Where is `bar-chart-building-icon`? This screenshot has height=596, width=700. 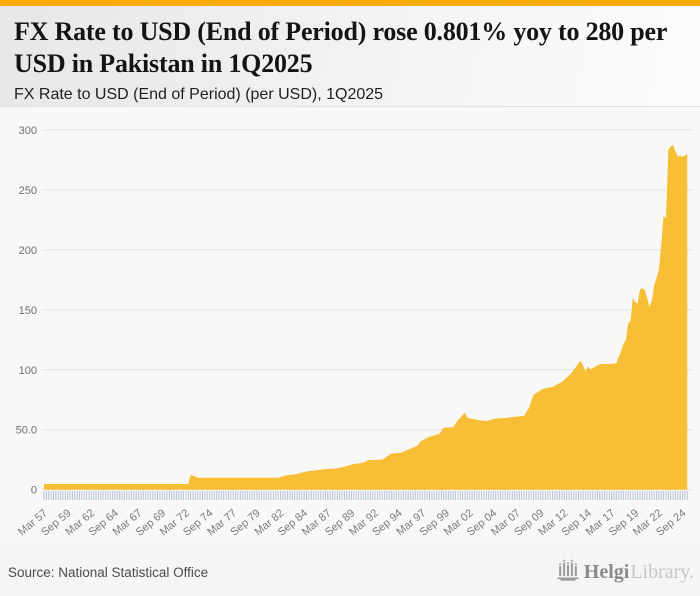 bar-chart-building-icon is located at coordinates (568, 572).